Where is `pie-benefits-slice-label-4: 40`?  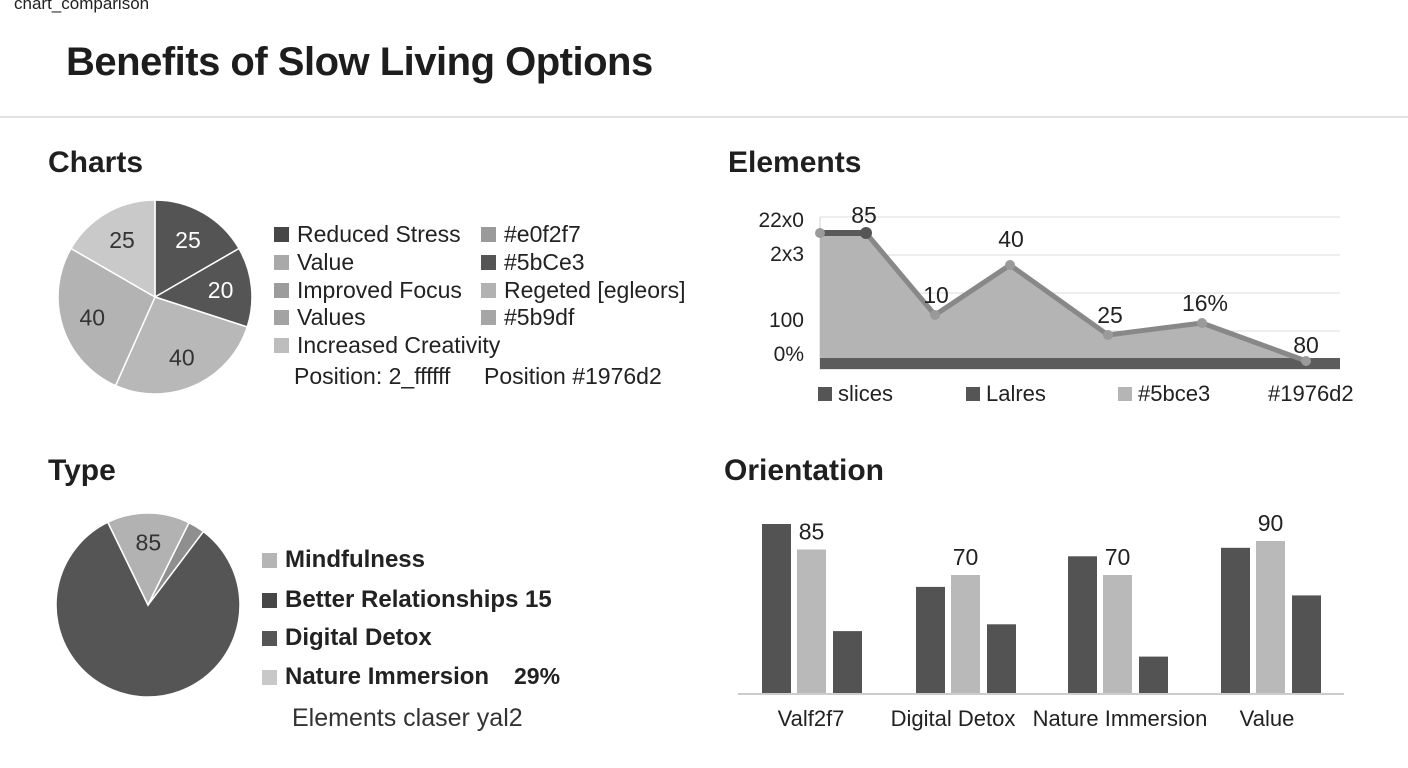 pie-benefits-slice-label-4: 40 is located at coordinates (92, 317).